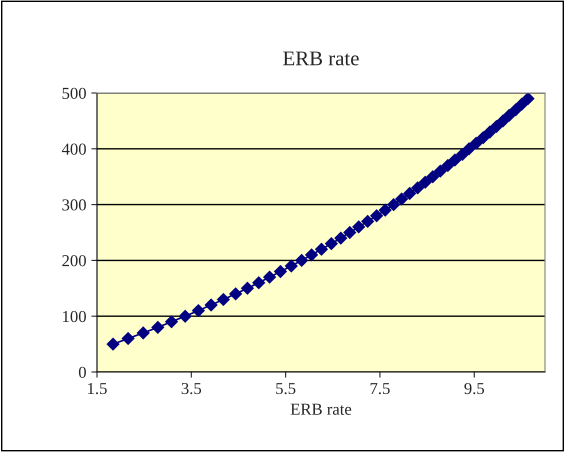 This screenshot has width=565, height=452. What do you see at coordinates (192, 388) in the screenshot?
I see `x-tick-label: 3.5` at bounding box center [192, 388].